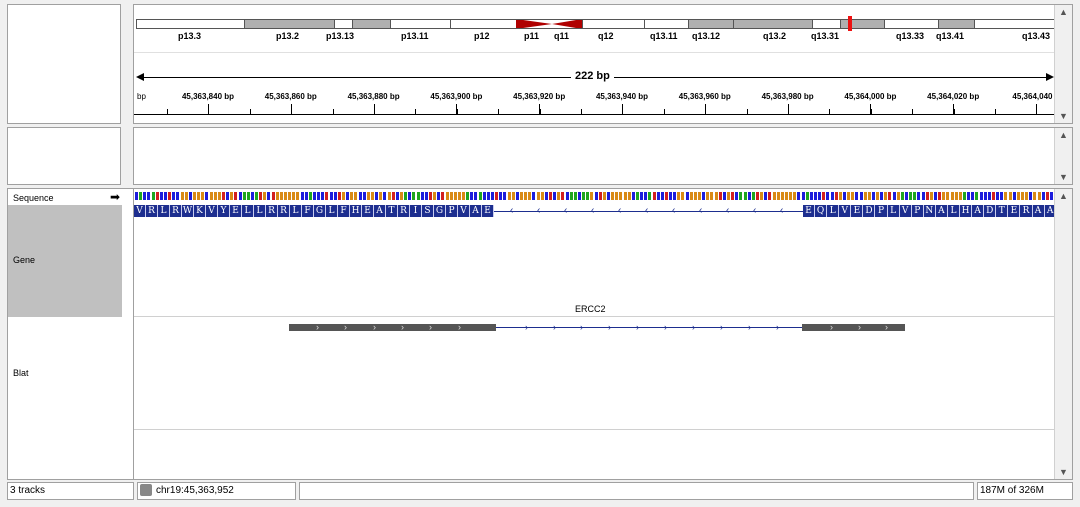 Image resolution: width=1080 pixels, height=507 pixels. Describe the element at coordinates (917, 211) in the screenshot. I see `amino-acid-cell: P` at that location.